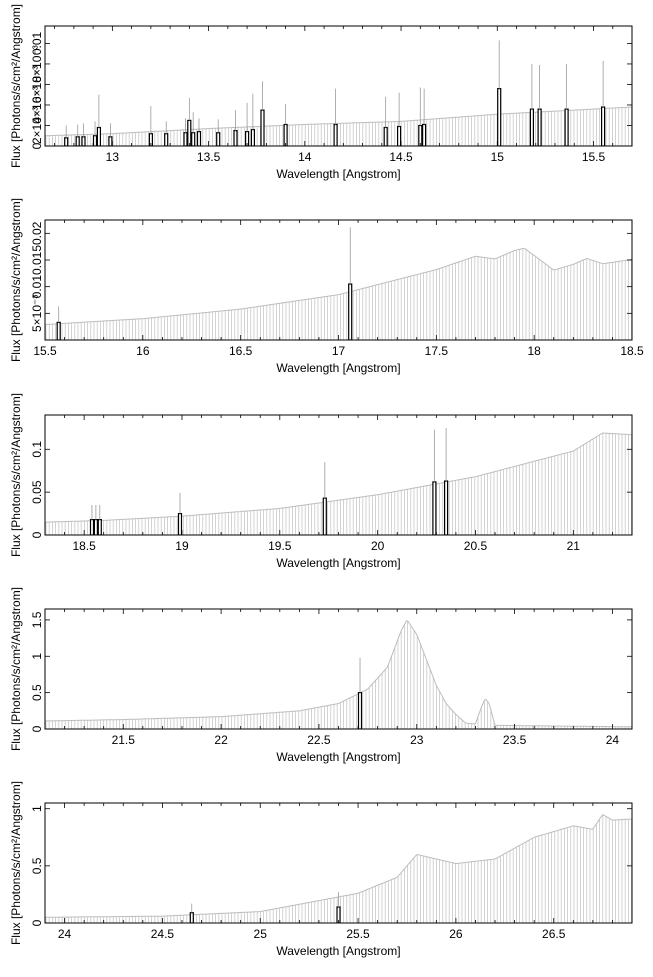  Describe the element at coordinates (37, 125) in the screenshot. I see `y-tick-label: 2×10⁻³` at that location.